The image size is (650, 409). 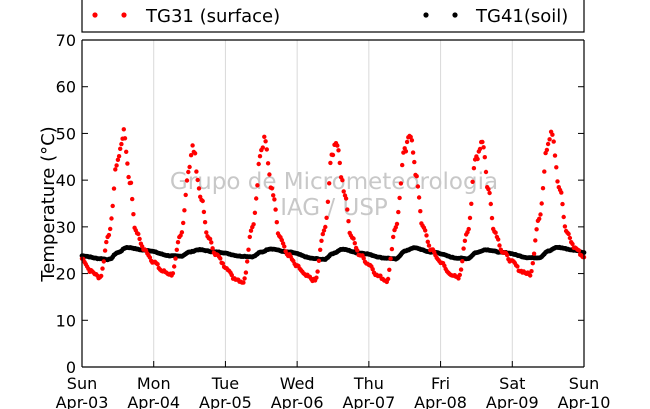 I want to click on legend: TG31 (surface) TG41(soil), so click(x=333, y=16).